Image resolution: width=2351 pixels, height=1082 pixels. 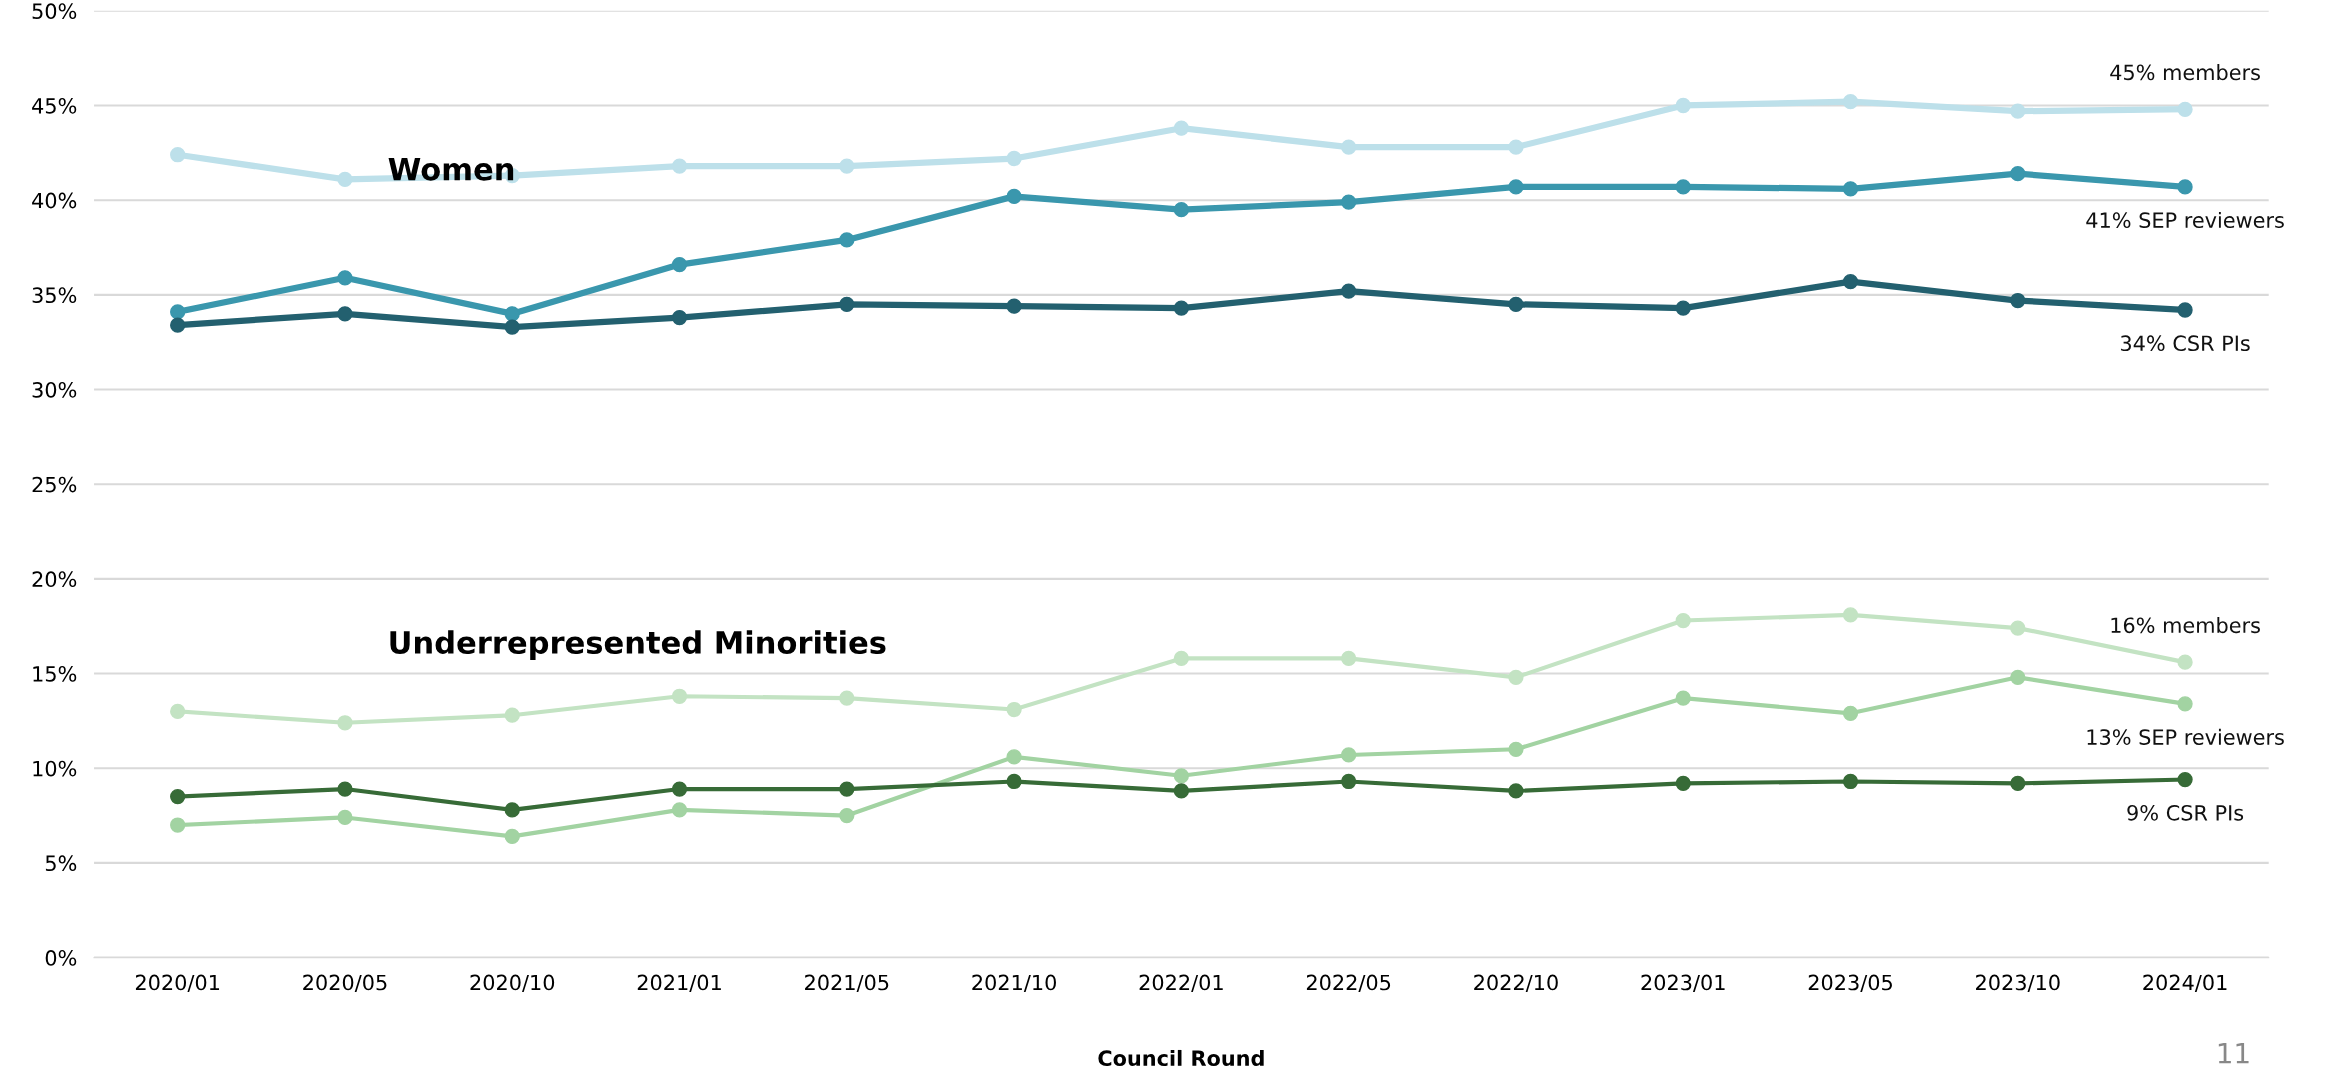 I want to click on x-tick-label: 2021/10, so click(x=1014, y=983).